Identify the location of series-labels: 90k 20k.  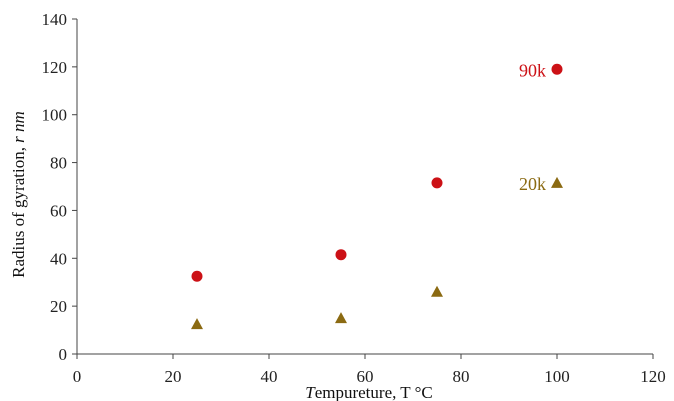
(532, 127).